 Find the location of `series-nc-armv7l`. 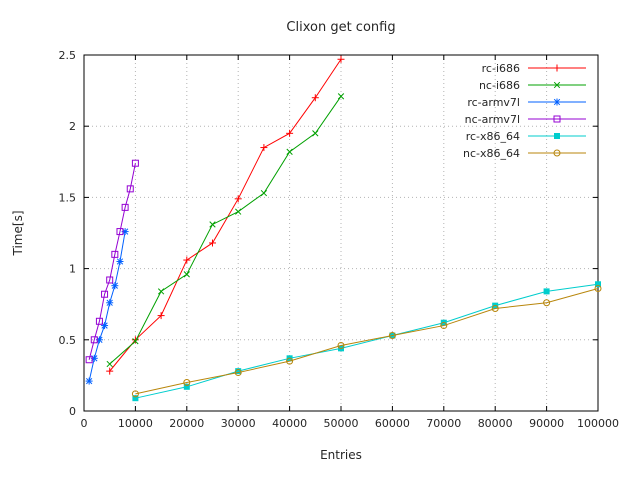

series-nc-armv7l is located at coordinates (112, 261).